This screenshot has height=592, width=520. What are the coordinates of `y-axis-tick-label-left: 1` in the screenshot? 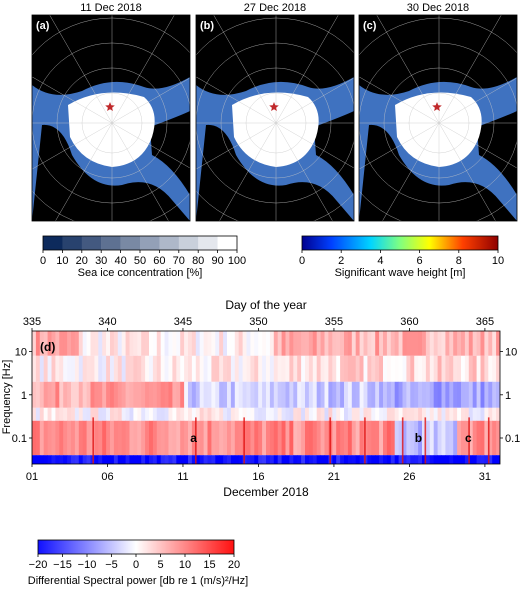 It's located at (24, 396).